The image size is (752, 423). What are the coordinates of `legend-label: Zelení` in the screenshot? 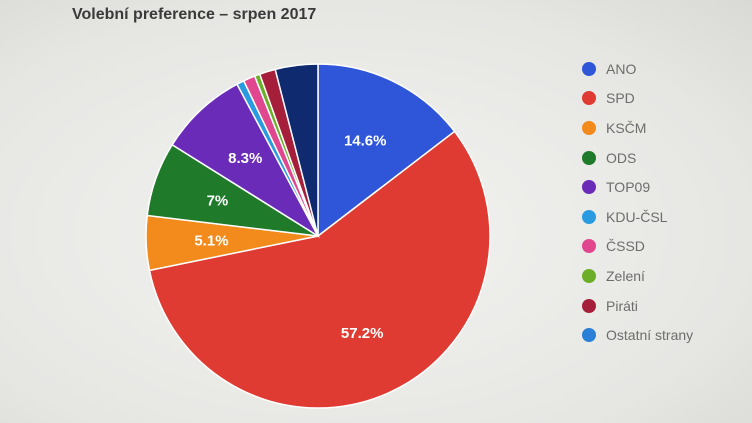 It's located at (625, 275).